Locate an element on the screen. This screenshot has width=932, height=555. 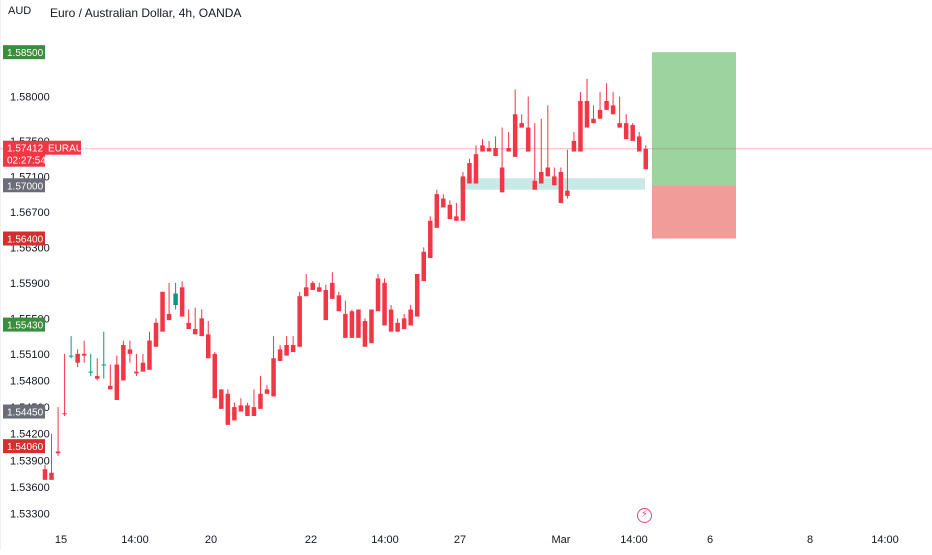
price-level-label: 1.57000 is located at coordinates (25, 186).